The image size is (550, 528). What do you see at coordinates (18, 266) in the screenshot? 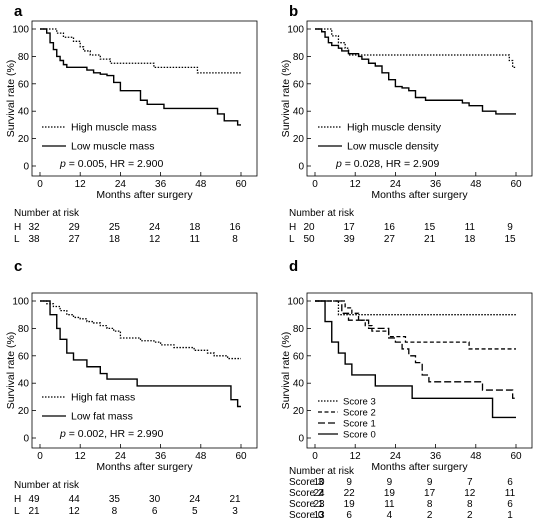
I see `panel-letter: c` at bounding box center [18, 266].